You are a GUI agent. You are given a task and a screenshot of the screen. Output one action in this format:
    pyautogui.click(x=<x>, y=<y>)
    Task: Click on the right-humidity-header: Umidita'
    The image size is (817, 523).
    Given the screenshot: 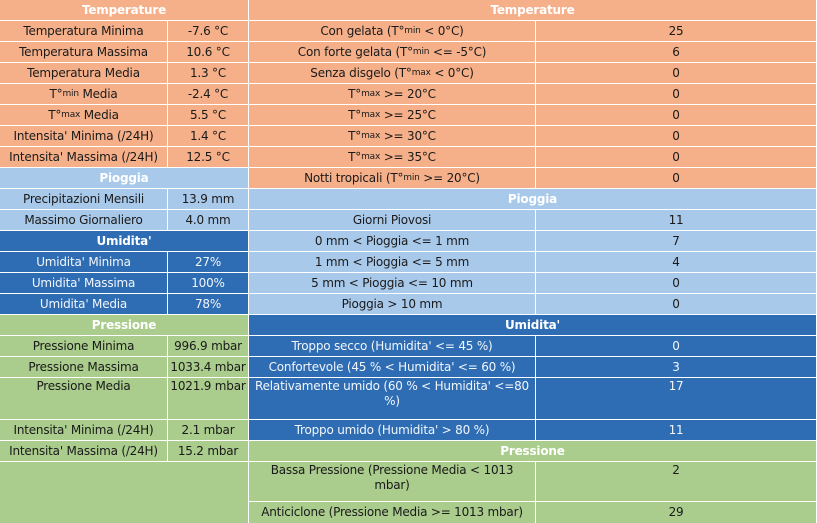 What is the action you would take?
    pyautogui.click(x=533, y=325)
    